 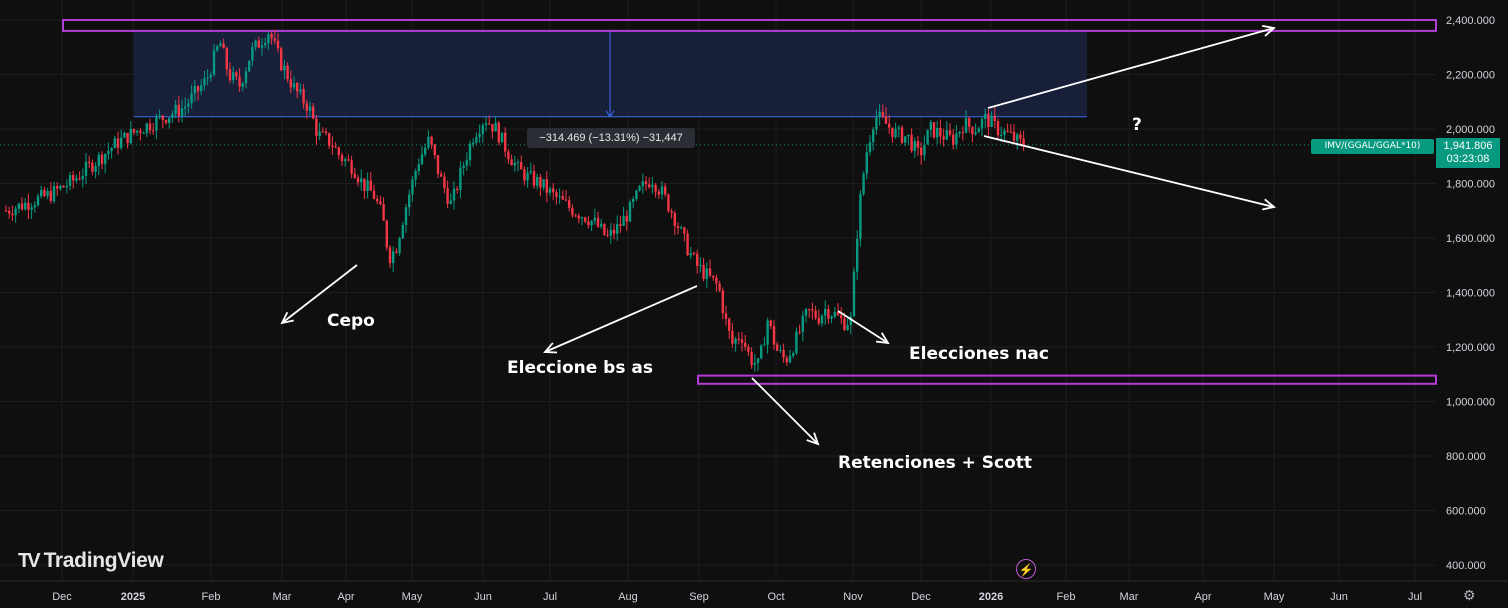 I want to click on arrow-up-target, so click(x=1131, y=68).